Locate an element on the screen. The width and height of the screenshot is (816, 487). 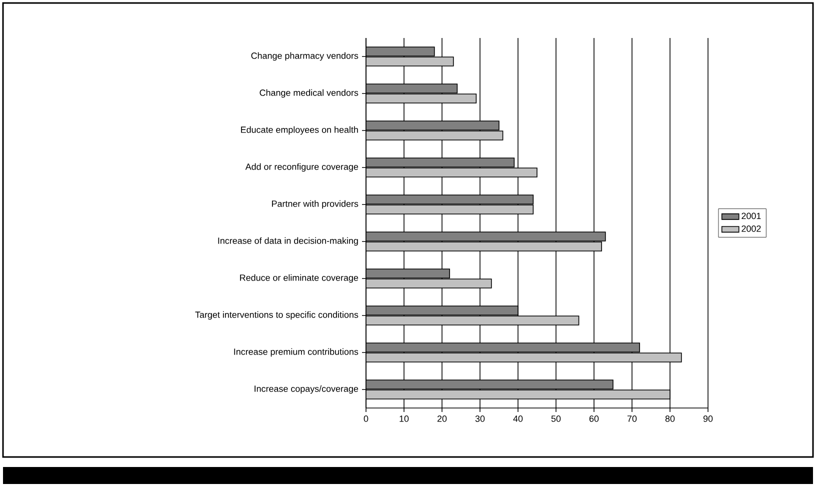
y-tick-label: Educate employees on health is located at coordinates (299, 130).